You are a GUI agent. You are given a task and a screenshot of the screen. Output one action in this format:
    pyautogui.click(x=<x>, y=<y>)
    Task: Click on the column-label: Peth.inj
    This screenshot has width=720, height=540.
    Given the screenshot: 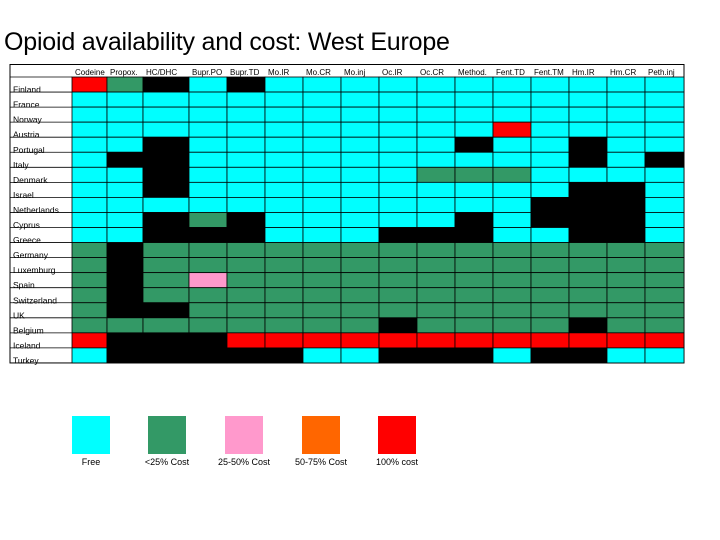 What is the action you would take?
    pyautogui.click(x=661, y=72)
    